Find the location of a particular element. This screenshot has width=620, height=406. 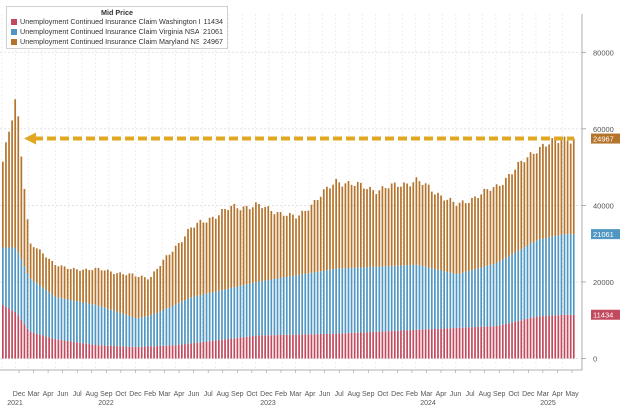

y-tick-label: 60000 is located at coordinates (603, 129).